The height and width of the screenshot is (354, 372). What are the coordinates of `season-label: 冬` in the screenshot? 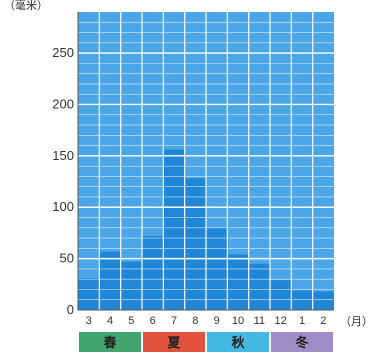 It's located at (301, 342).